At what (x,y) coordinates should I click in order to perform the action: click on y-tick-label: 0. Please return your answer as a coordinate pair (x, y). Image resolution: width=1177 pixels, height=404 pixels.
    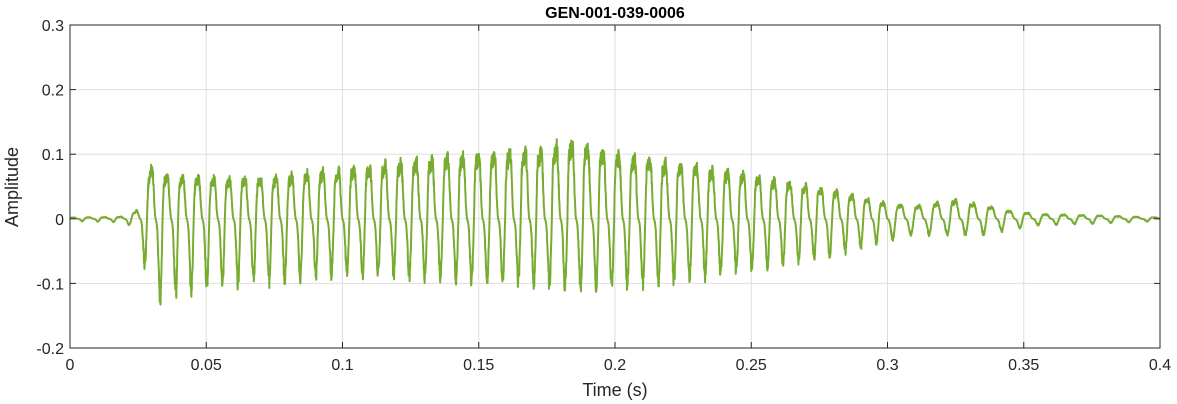
    Looking at the image, I should click on (59, 220).